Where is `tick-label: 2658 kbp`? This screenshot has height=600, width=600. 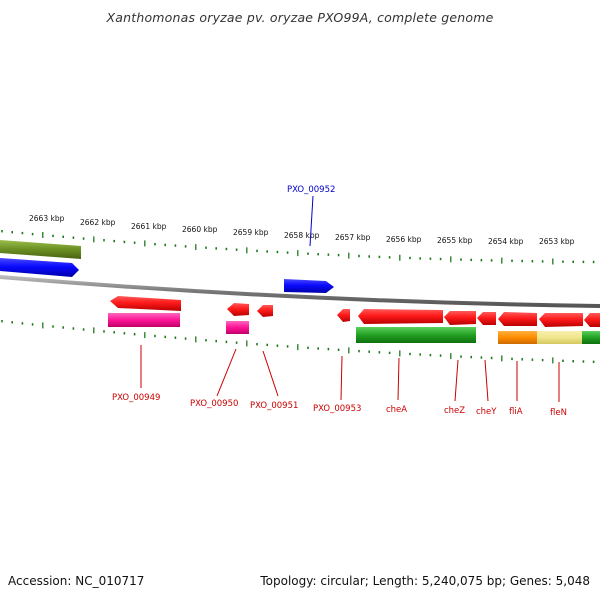 tick-label: 2658 kbp is located at coordinates (302, 235).